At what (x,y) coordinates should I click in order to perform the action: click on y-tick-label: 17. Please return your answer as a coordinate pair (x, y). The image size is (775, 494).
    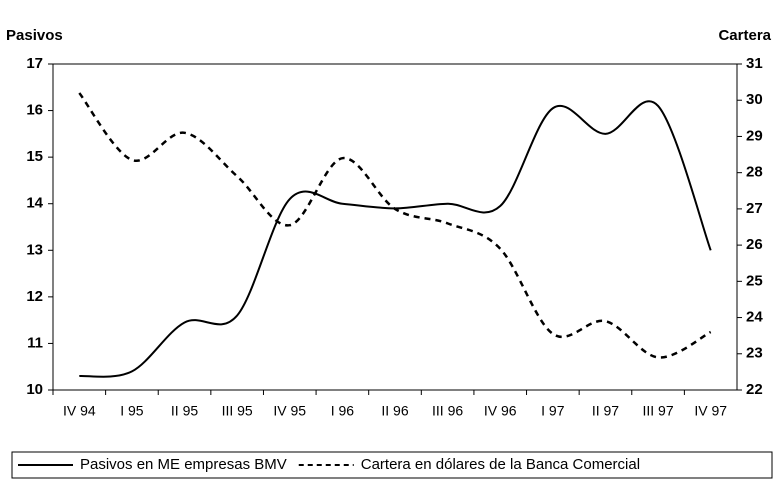
    Looking at the image, I should click on (34, 63).